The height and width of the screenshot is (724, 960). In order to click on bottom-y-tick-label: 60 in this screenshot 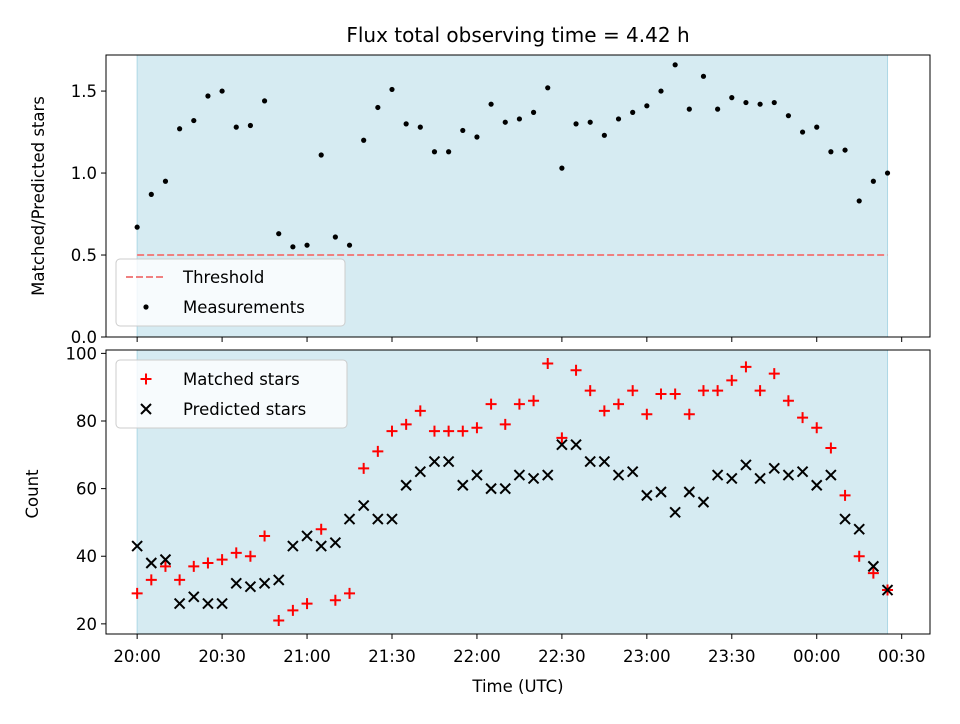, I will do `click(86, 489)`.